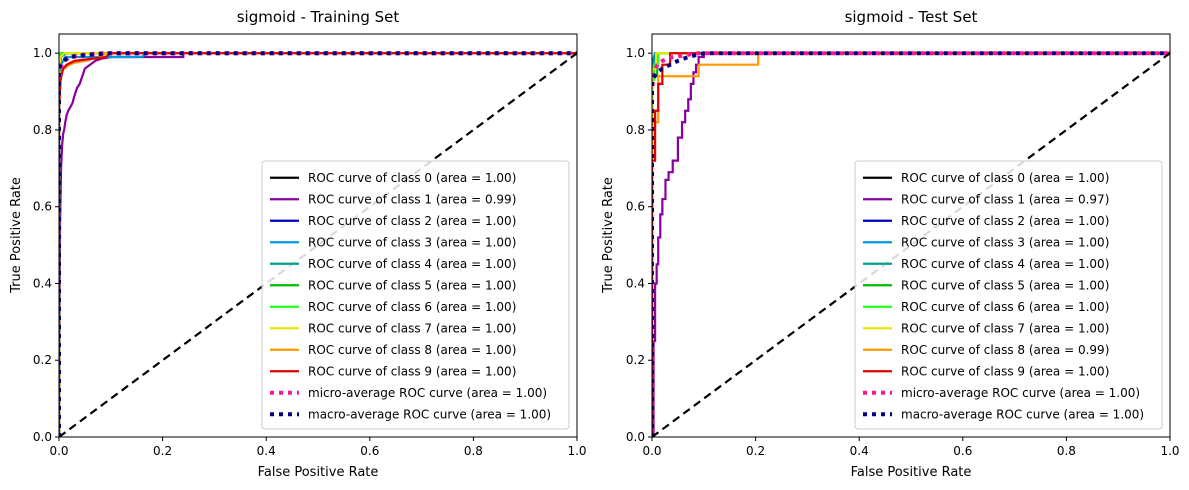 This screenshot has height=490, width=1189. What do you see at coordinates (651, 451) in the screenshot?
I see `test-x-tick-label: 0.0` at bounding box center [651, 451].